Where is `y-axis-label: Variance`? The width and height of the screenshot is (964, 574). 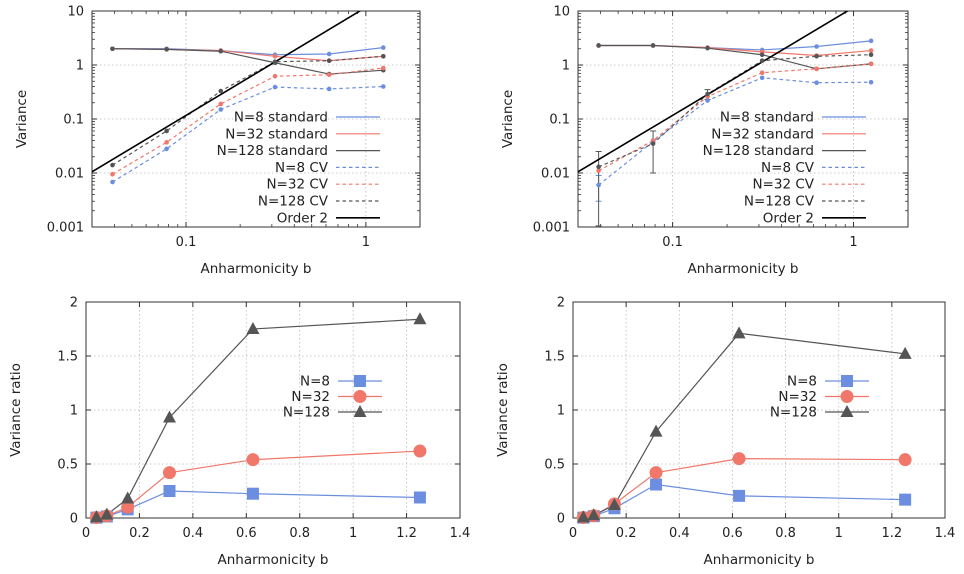
y-axis-label: Variance is located at coordinates (22, 119).